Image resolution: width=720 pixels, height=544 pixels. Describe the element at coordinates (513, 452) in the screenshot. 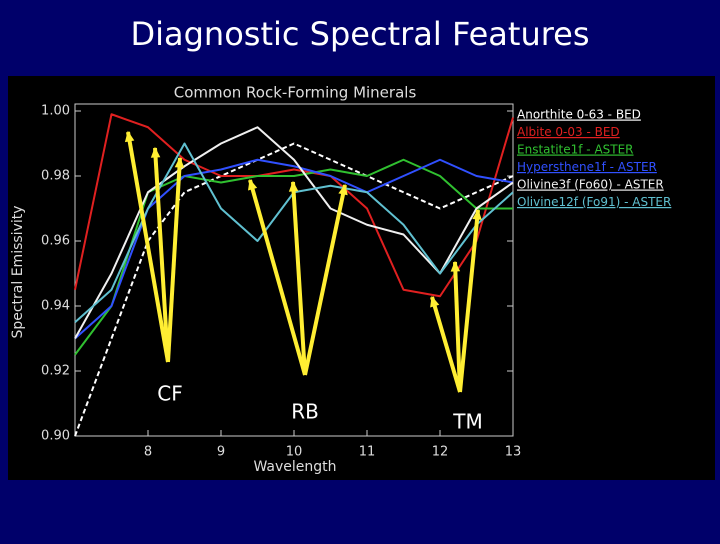

I see `x-tick-label: 13` at that location.